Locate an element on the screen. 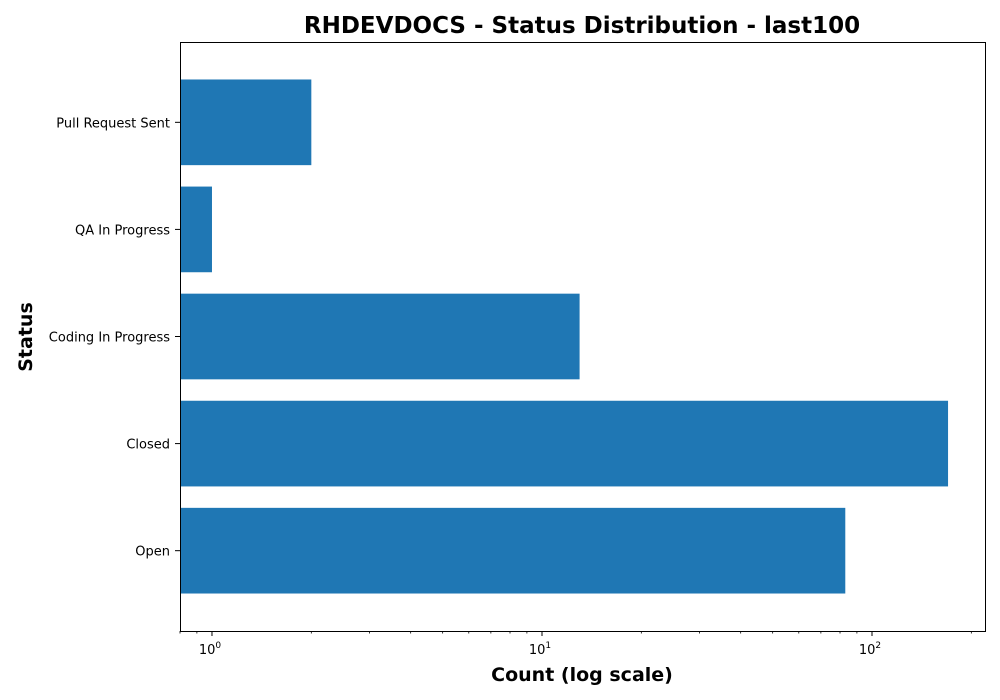 The width and height of the screenshot is (1000, 700). y-tick-label: Open is located at coordinates (152, 552).